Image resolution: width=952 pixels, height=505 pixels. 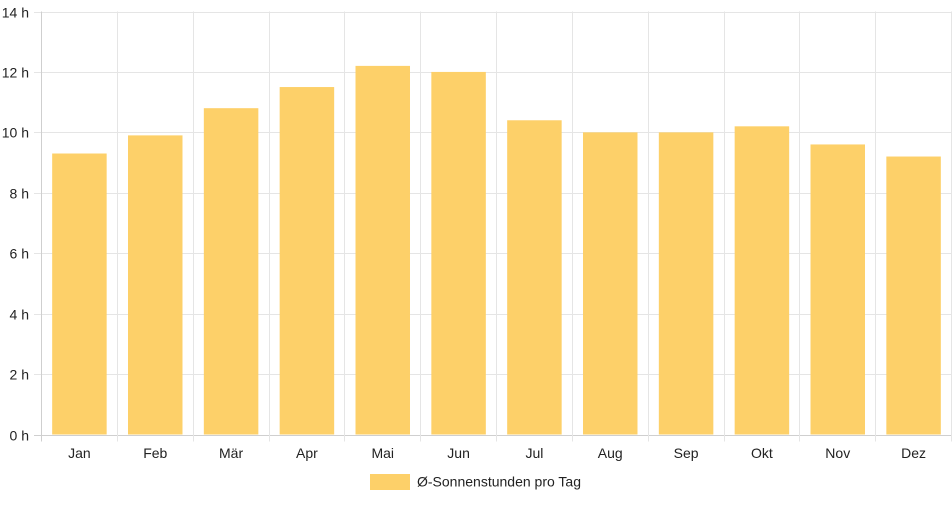 What do you see at coordinates (458, 453) in the screenshot?
I see `x-tick-label: Jun` at bounding box center [458, 453].